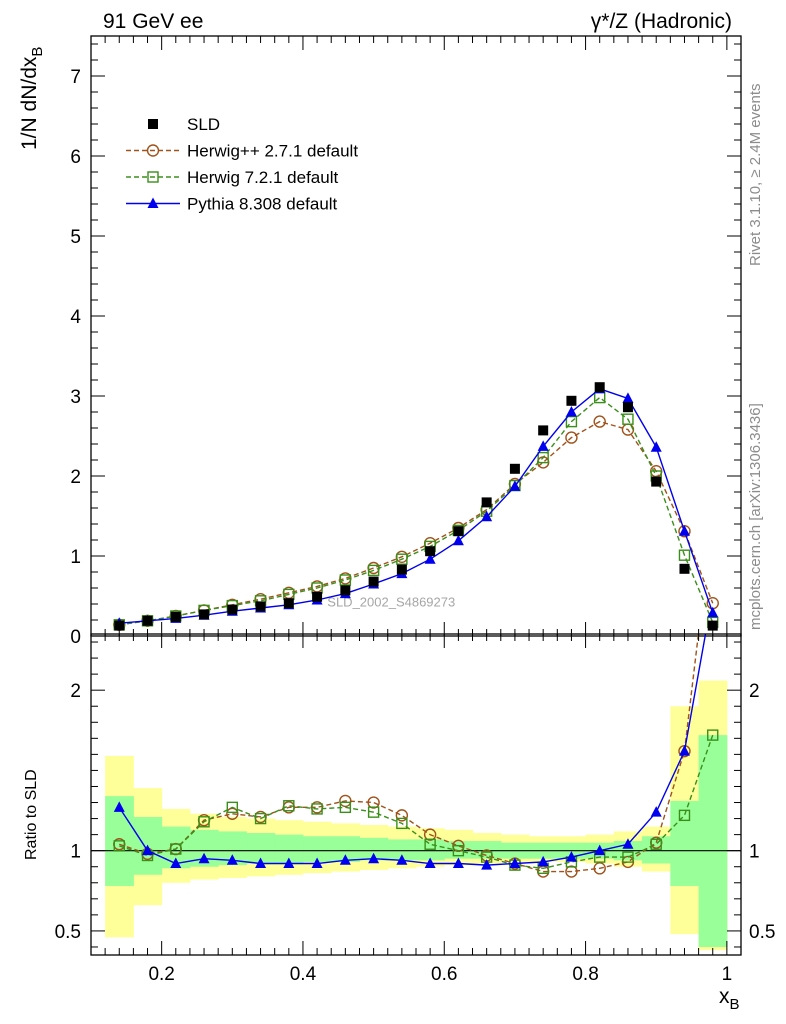 The image size is (786, 1024). What do you see at coordinates (661, 21) in the screenshot?
I see `right-title: γ*/Z (Hadronic)` at bounding box center [661, 21].